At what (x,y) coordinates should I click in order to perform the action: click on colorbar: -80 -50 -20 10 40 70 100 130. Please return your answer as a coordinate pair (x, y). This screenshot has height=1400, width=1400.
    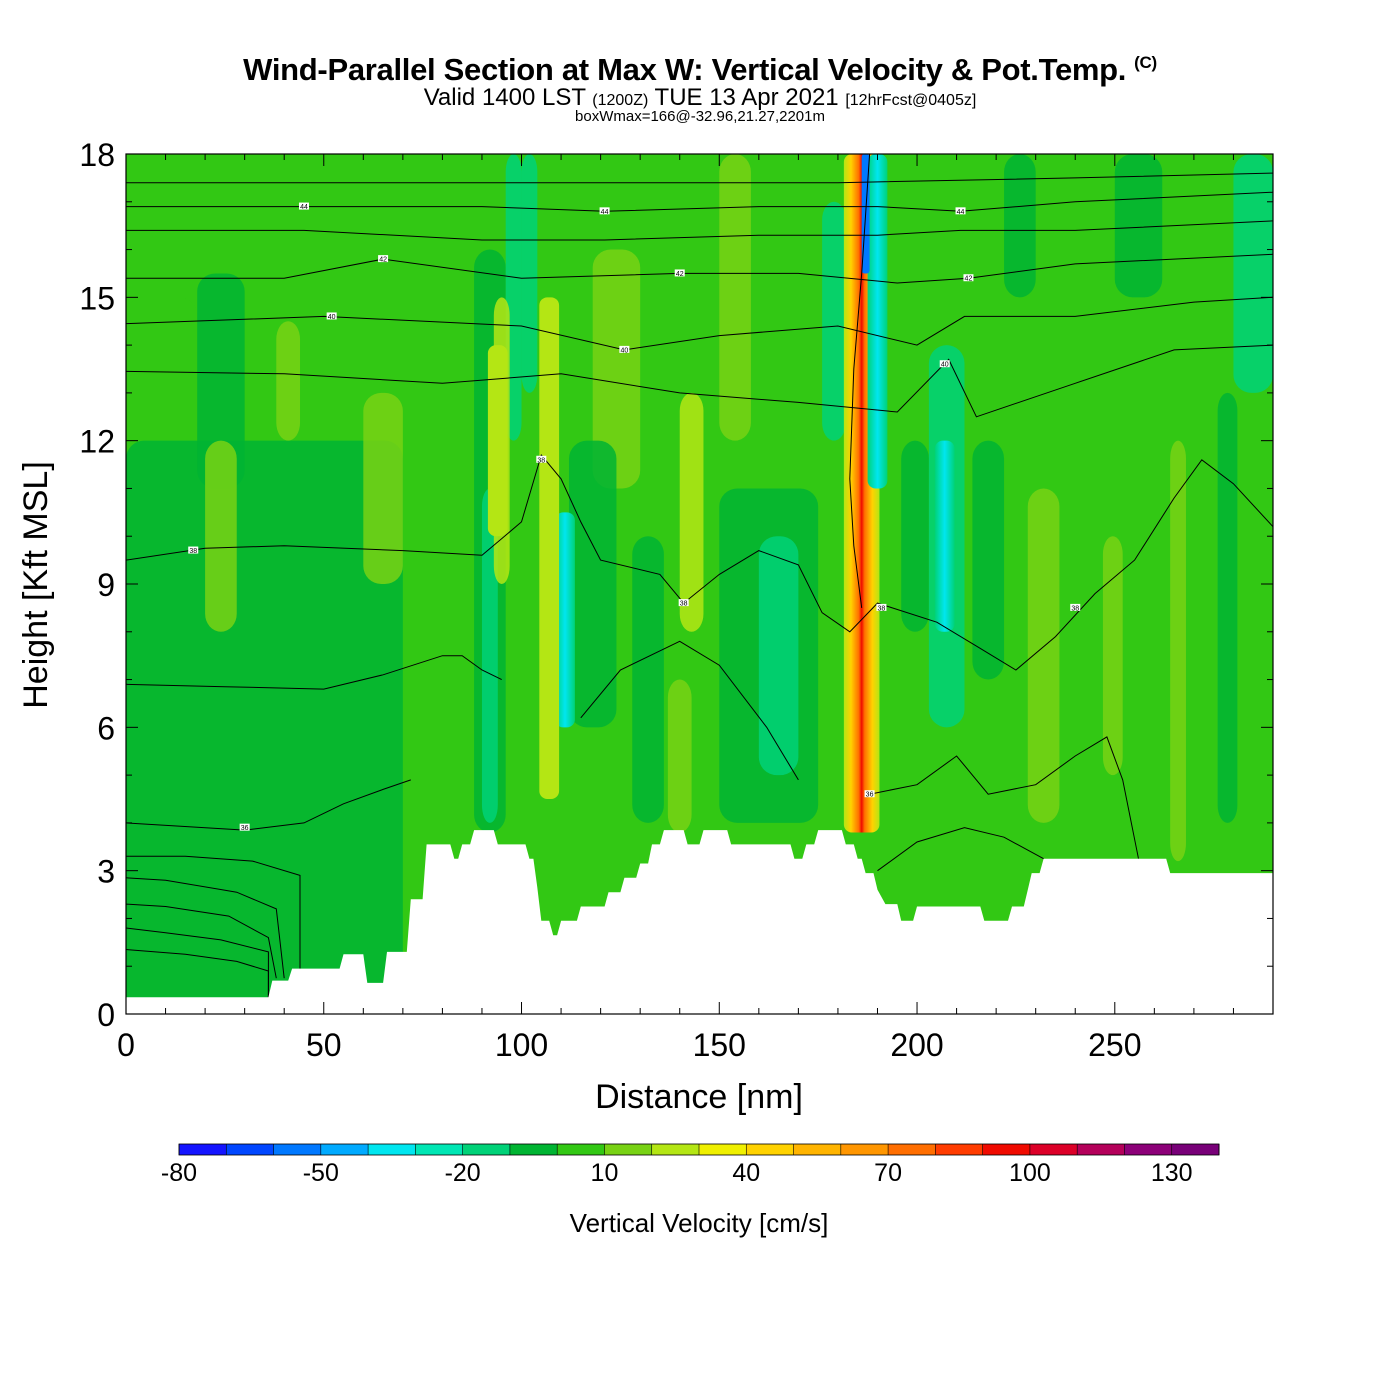
    Looking at the image, I should click on (690, 1165).